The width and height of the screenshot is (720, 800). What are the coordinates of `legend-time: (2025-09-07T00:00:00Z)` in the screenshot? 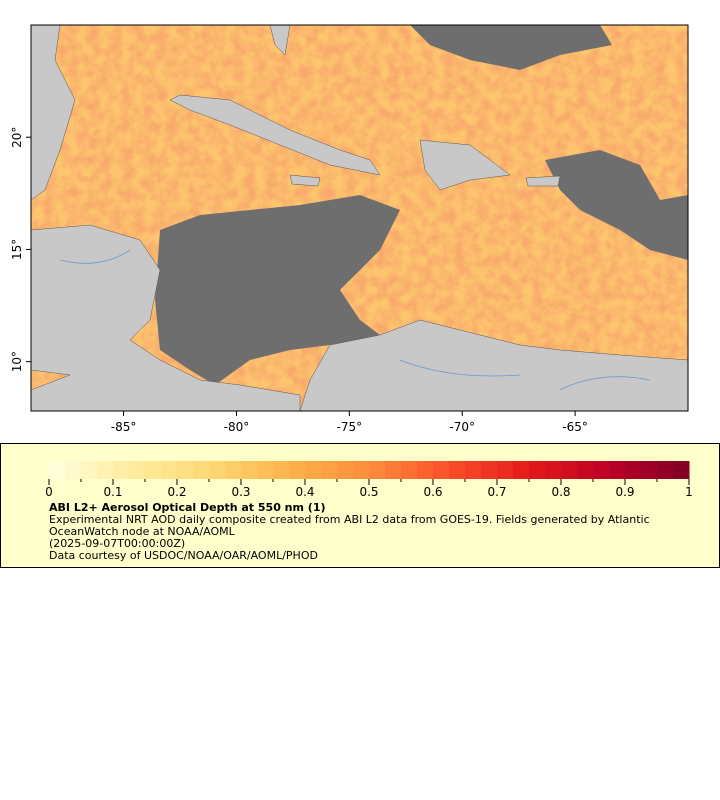 It's located at (117, 543).